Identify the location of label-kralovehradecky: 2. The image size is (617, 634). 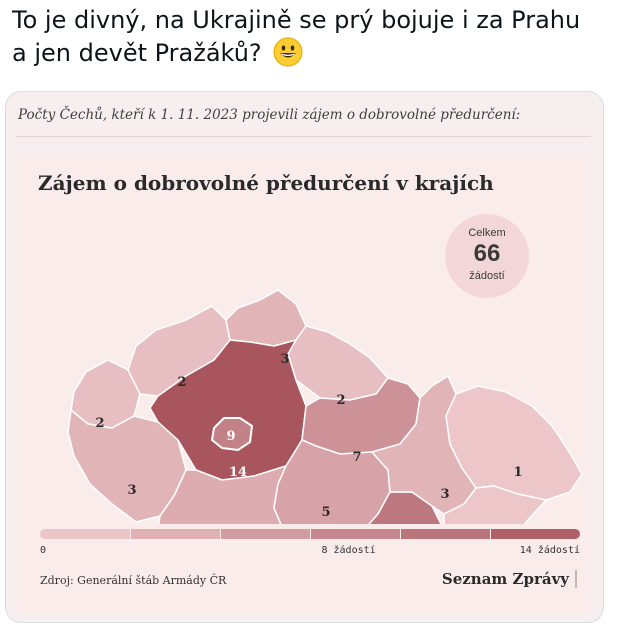
(340, 400).